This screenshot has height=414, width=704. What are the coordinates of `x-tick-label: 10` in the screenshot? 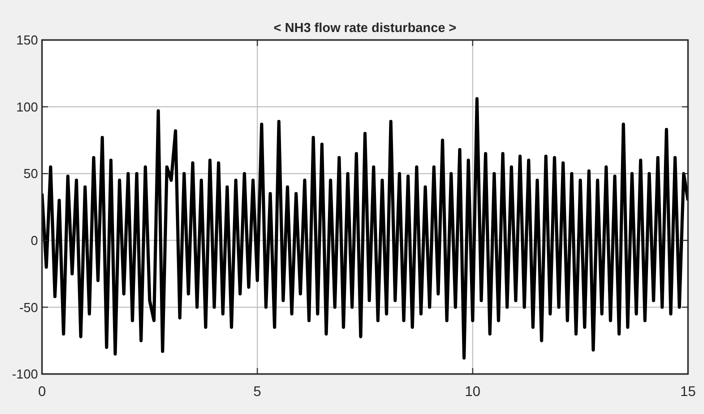 It's located at (472, 391).